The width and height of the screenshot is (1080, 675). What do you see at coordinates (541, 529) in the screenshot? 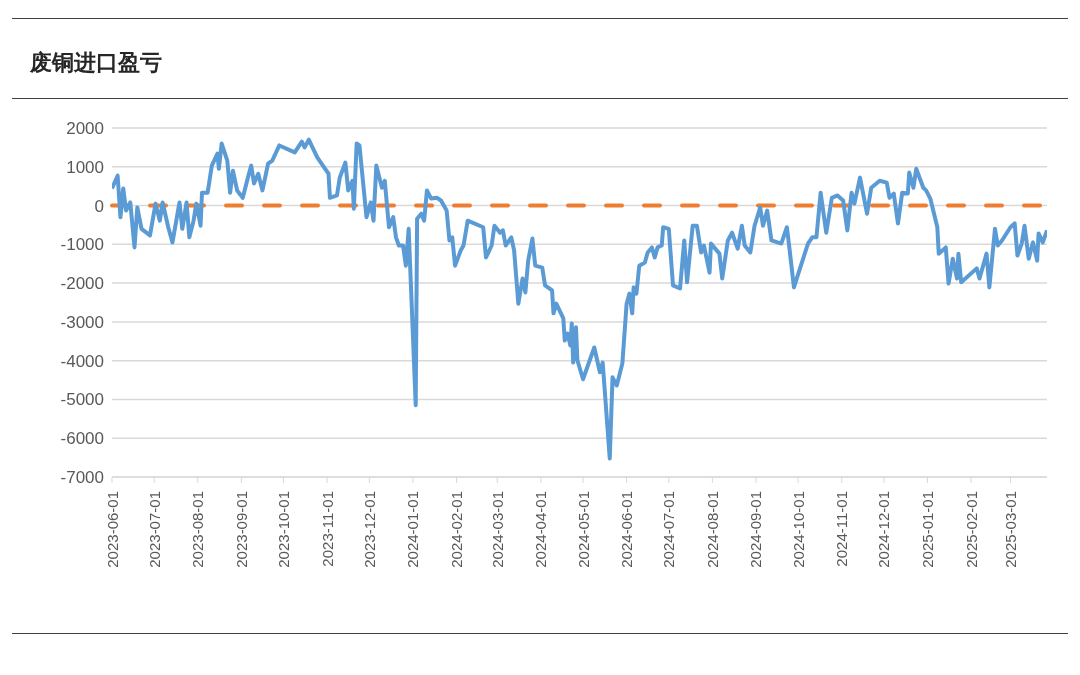
I see `x-tick-label: 2024-04-01` at bounding box center [541, 529].